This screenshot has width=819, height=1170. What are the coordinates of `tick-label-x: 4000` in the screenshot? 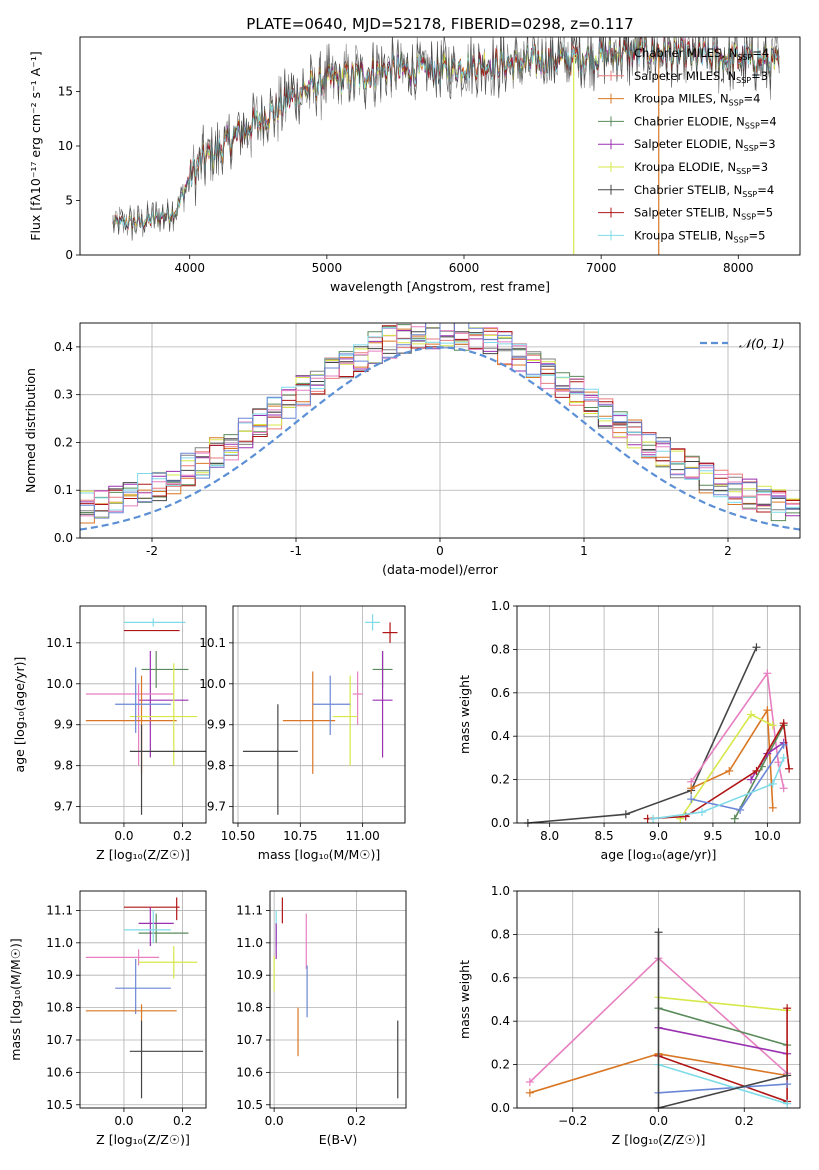 It's located at (189, 268).